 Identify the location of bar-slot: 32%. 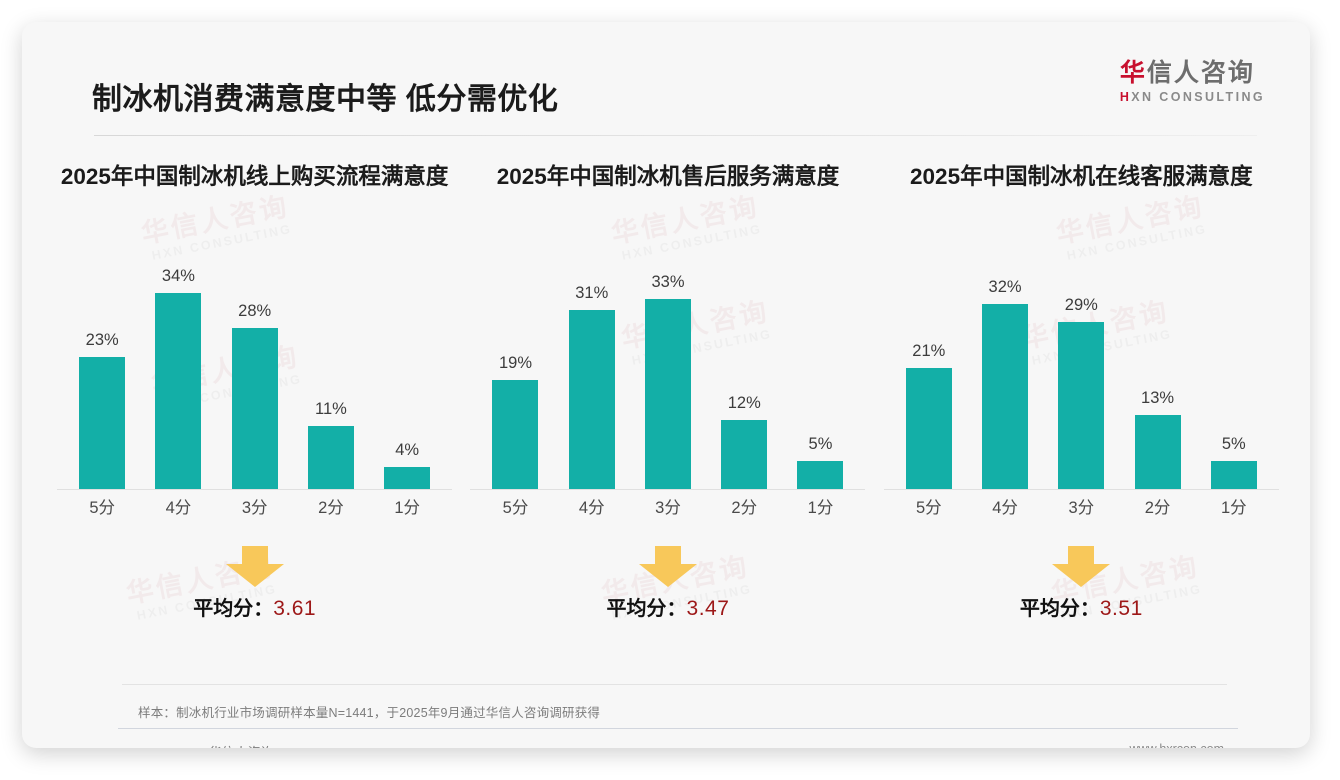
(1005, 374).